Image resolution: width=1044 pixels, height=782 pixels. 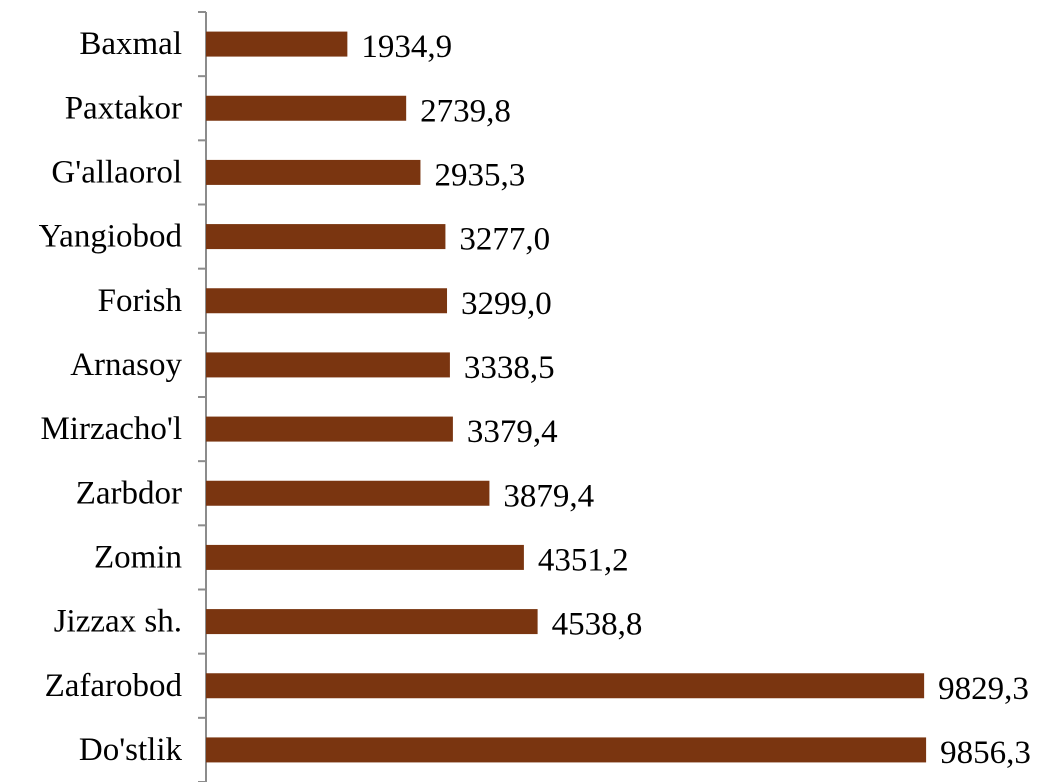 What do you see at coordinates (131, 750) in the screenshot?
I see `category-label: Do'stlik` at bounding box center [131, 750].